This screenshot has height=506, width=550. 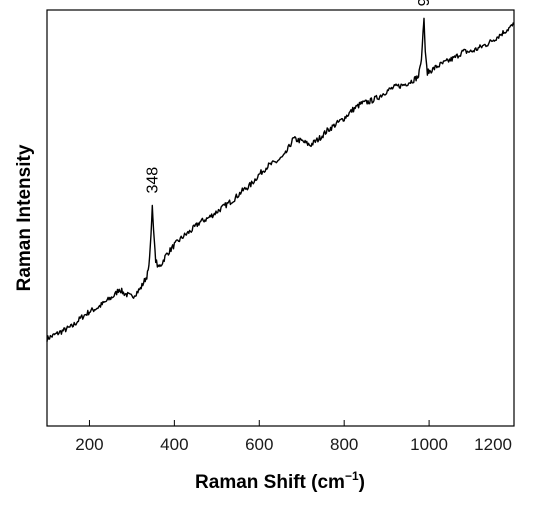 What do you see at coordinates (362, 482) in the screenshot?
I see `x-axis-title-close: )` at bounding box center [362, 482].